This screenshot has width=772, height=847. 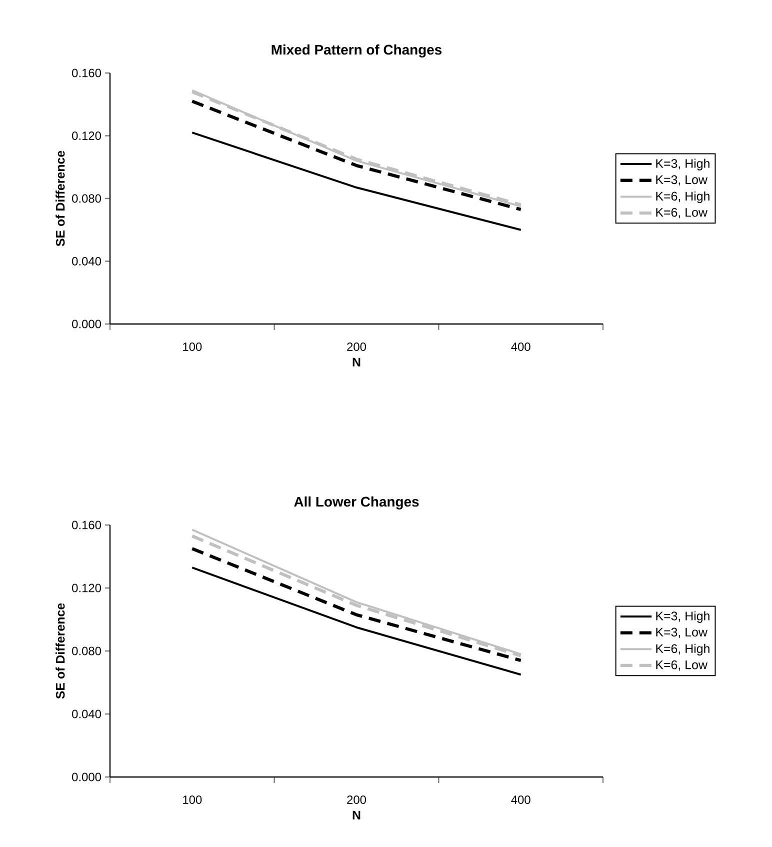 I want to click on chart-title: All Lower Changes, so click(x=356, y=503).